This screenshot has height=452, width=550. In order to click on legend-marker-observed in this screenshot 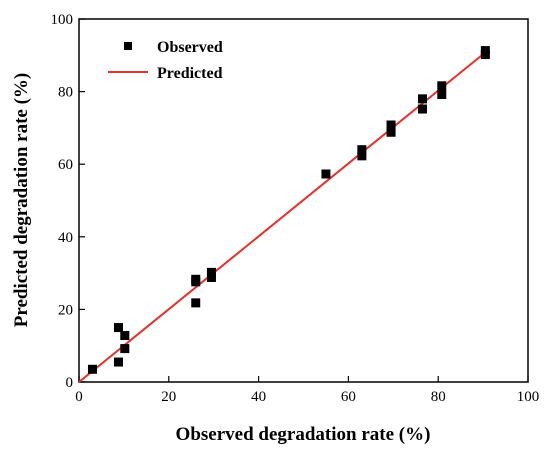, I will do `click(128, 46)`.